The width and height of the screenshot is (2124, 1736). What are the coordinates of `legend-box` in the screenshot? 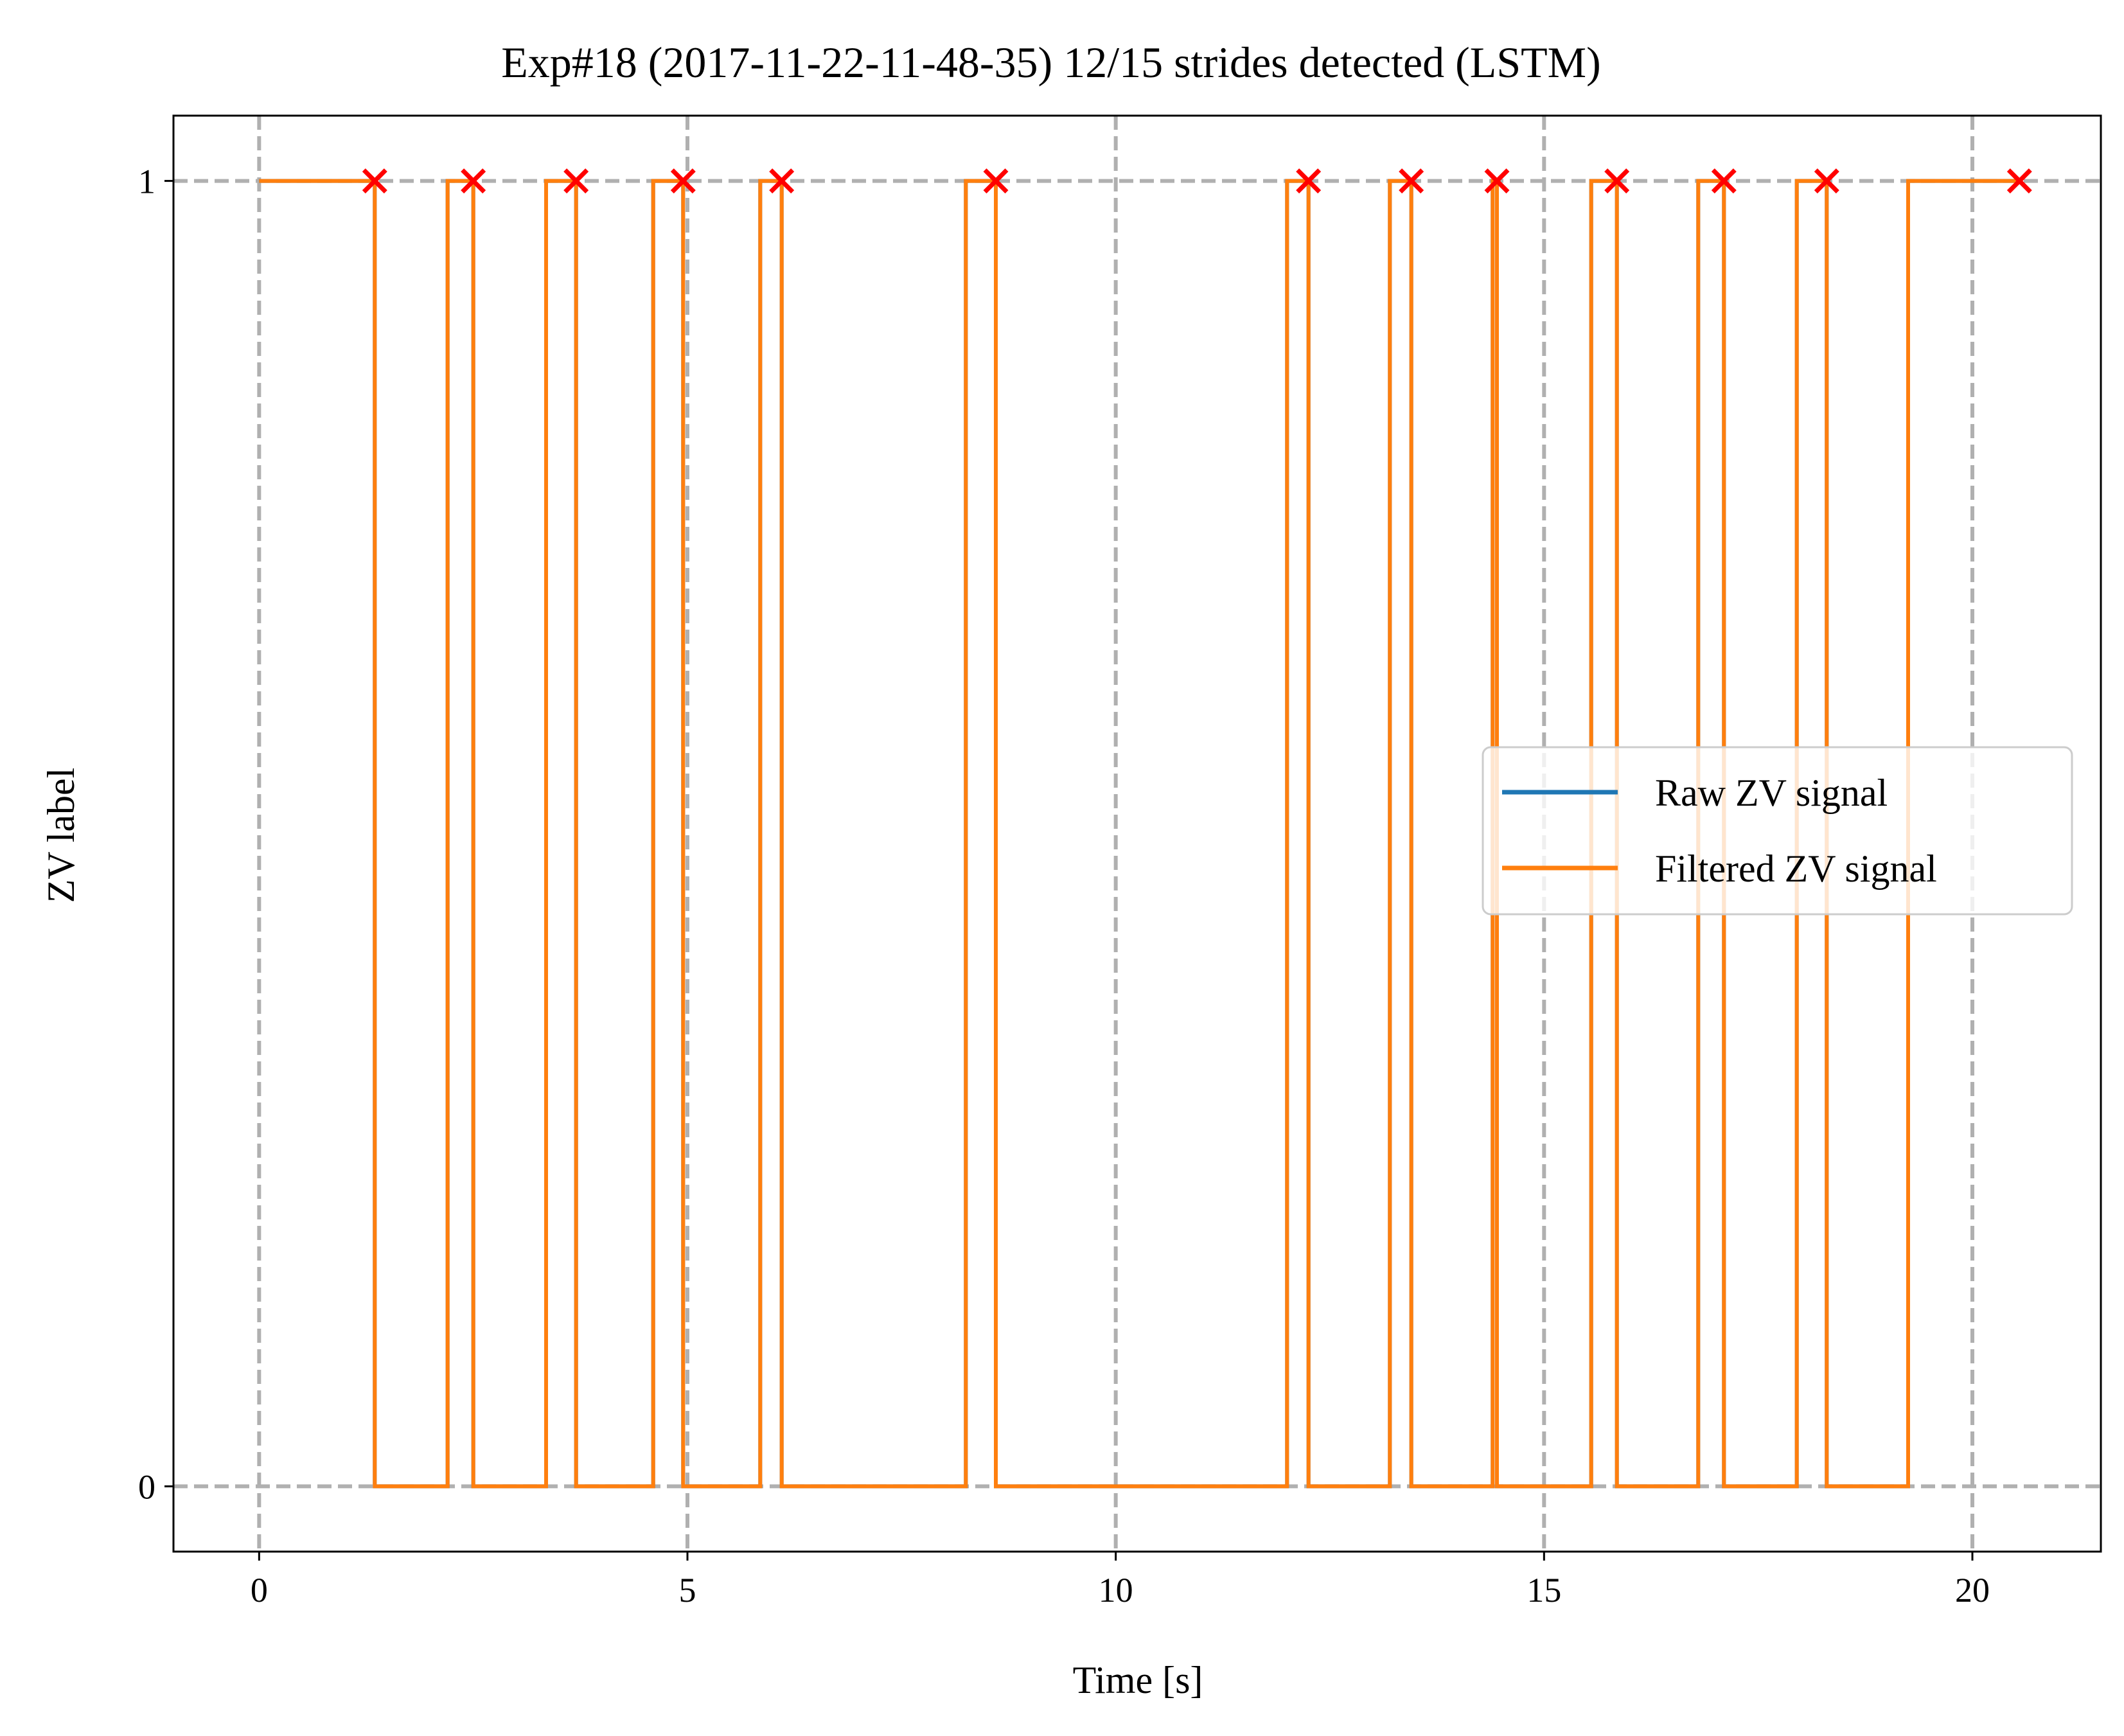 It's located at (1777, 831).